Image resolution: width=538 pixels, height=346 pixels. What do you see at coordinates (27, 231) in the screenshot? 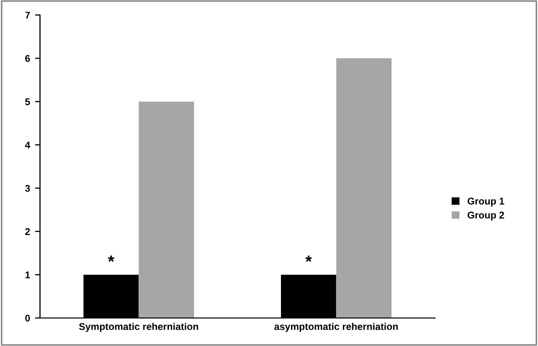
I see `y-tick-label: 2` at bounding box center [27, 231].